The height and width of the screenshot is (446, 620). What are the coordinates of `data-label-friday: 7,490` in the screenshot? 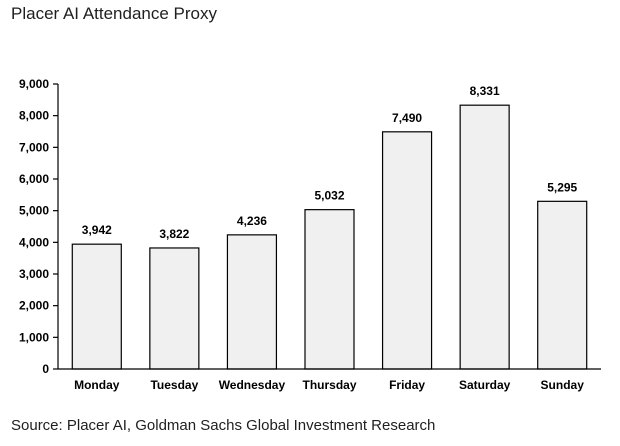 It's located at (407, 118).